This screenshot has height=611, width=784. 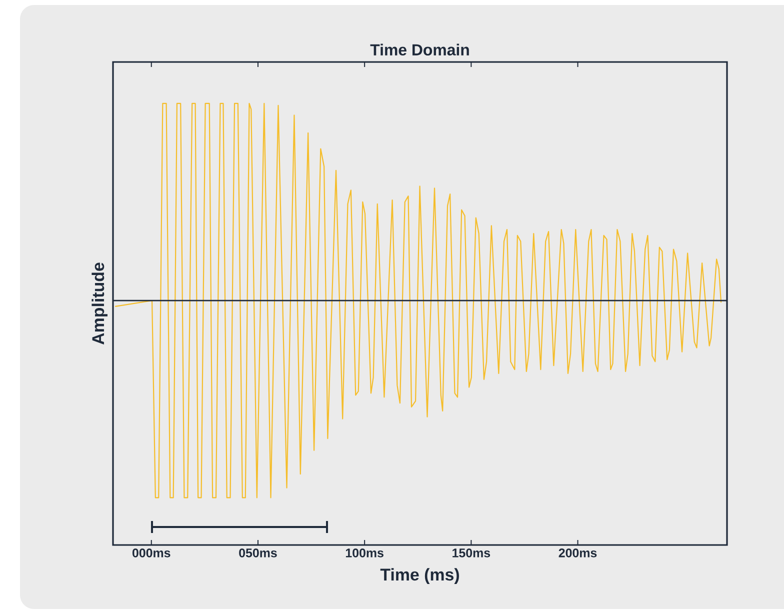 I want to click on chart-title: Time Domain, so click(x=419, y=50).